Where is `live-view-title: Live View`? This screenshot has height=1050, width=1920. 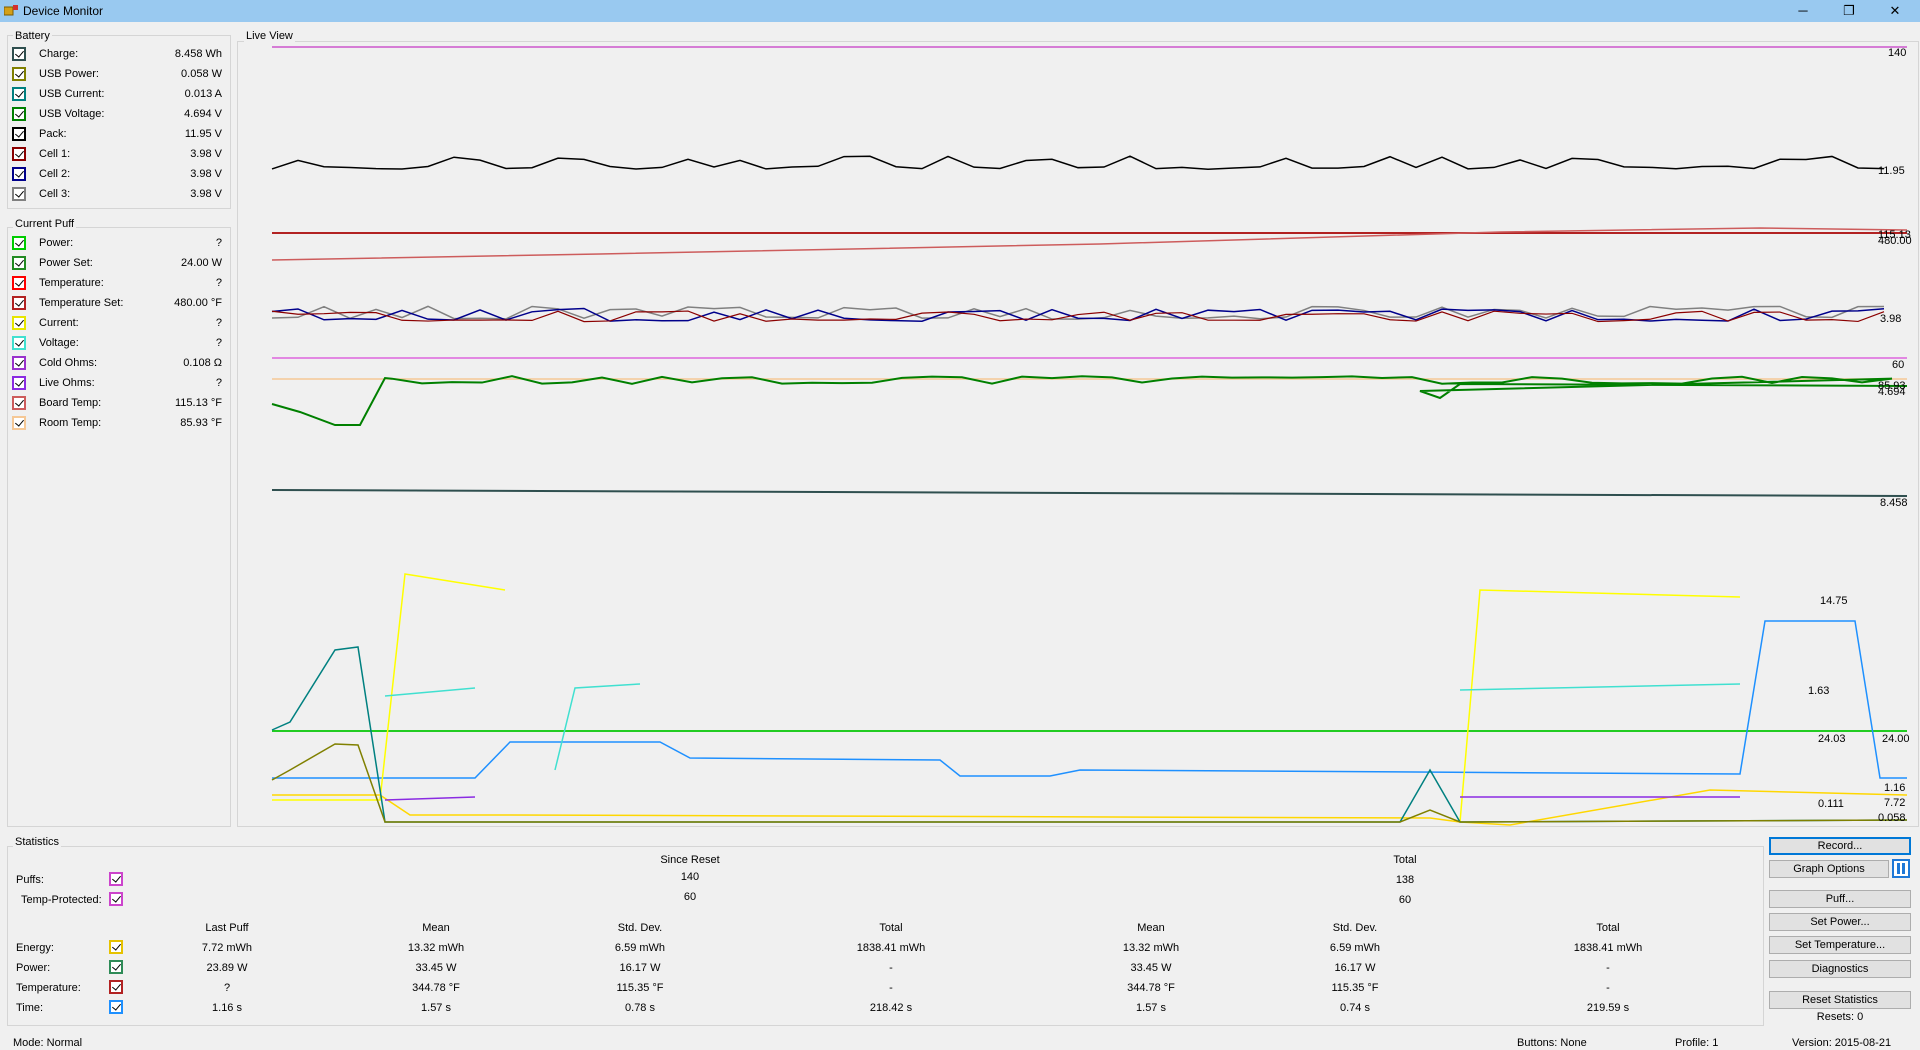
live-view-title: Live View is located at coordinates (269, 36).